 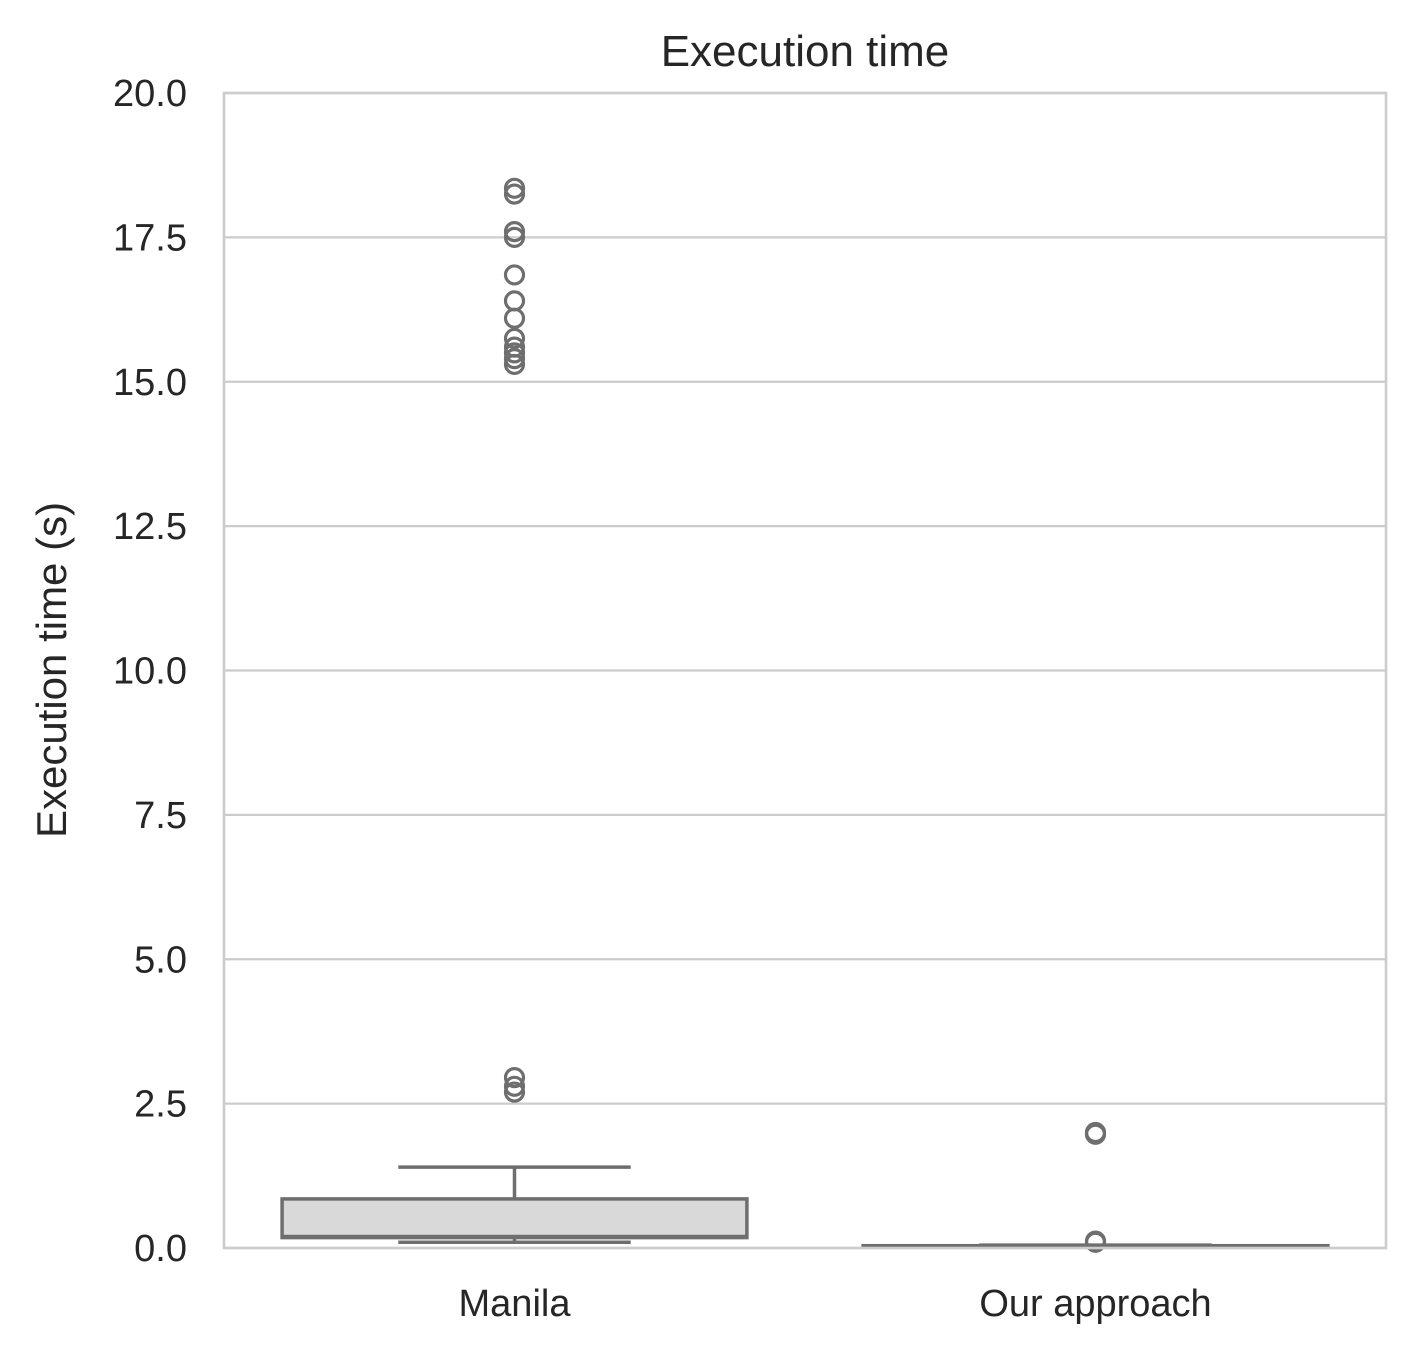 I want to click on y-tick-label-7: 17.5, so click(x=150, y=238).